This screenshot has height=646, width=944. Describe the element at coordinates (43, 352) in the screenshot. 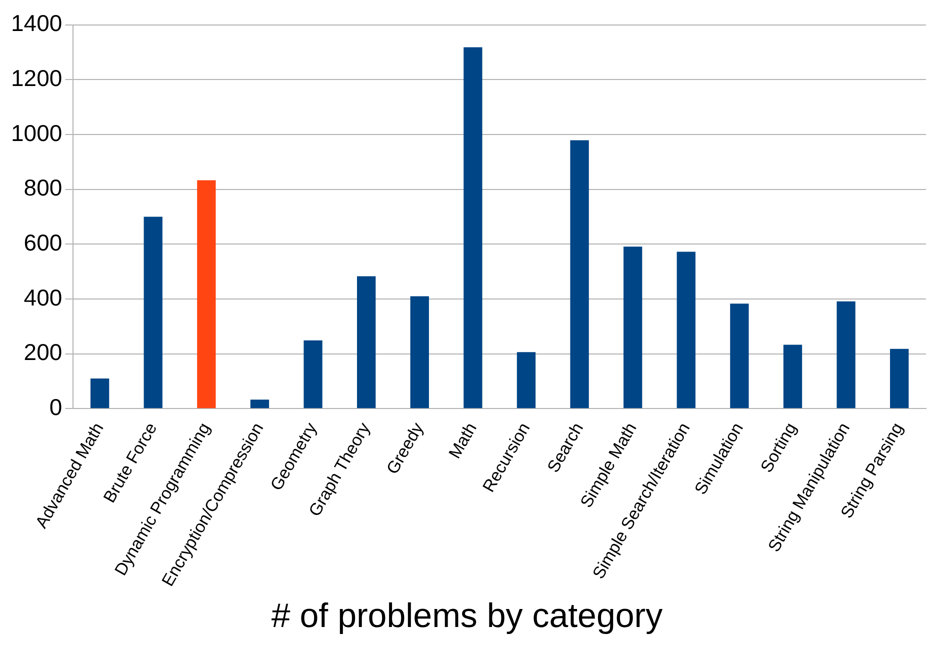

I see `y-tick-label: 200` at that location.